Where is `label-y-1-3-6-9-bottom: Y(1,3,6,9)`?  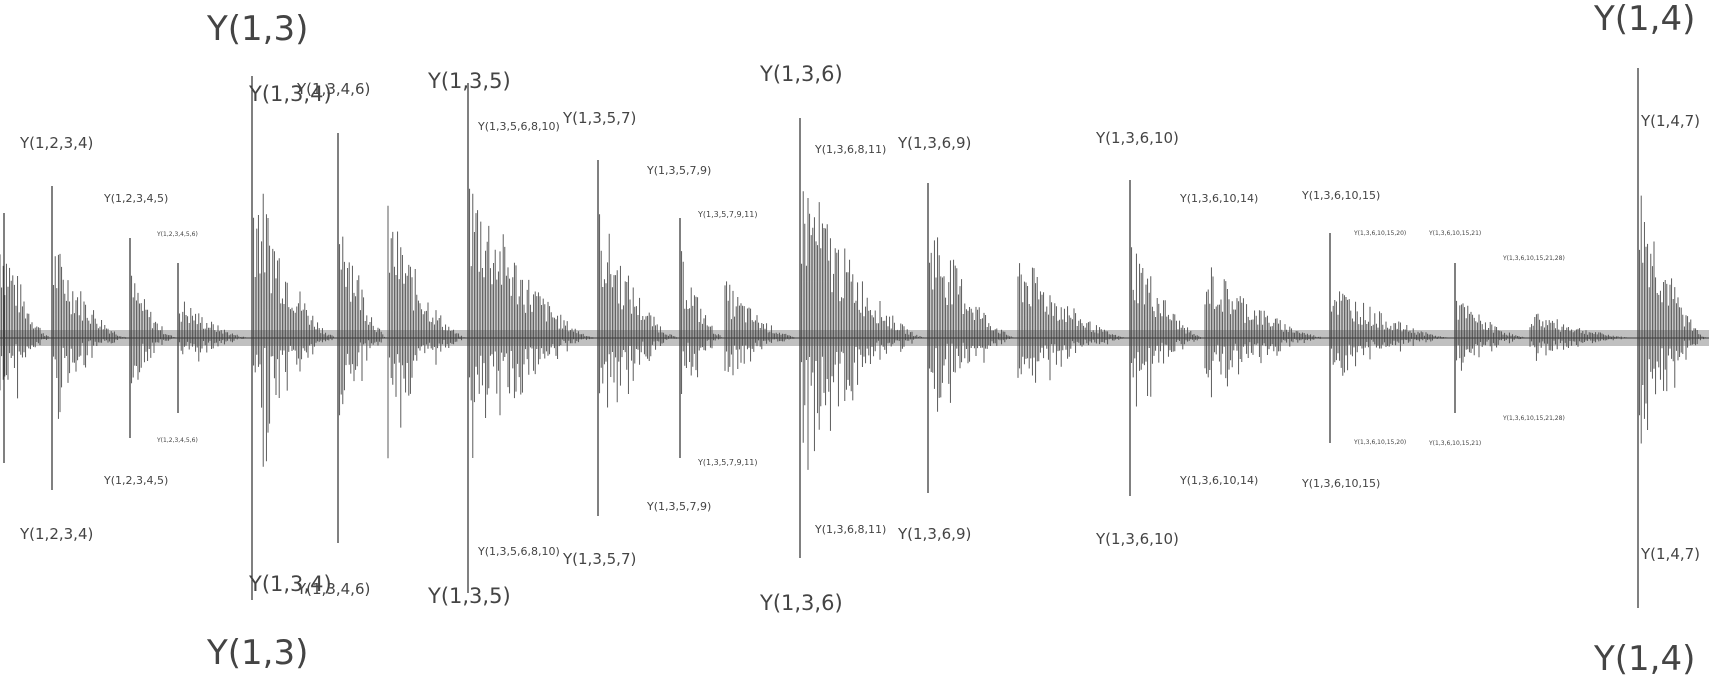
label-y-1-3-6-9-bottom: Y(1,3,6,9) is located at coordinates (935, 534).